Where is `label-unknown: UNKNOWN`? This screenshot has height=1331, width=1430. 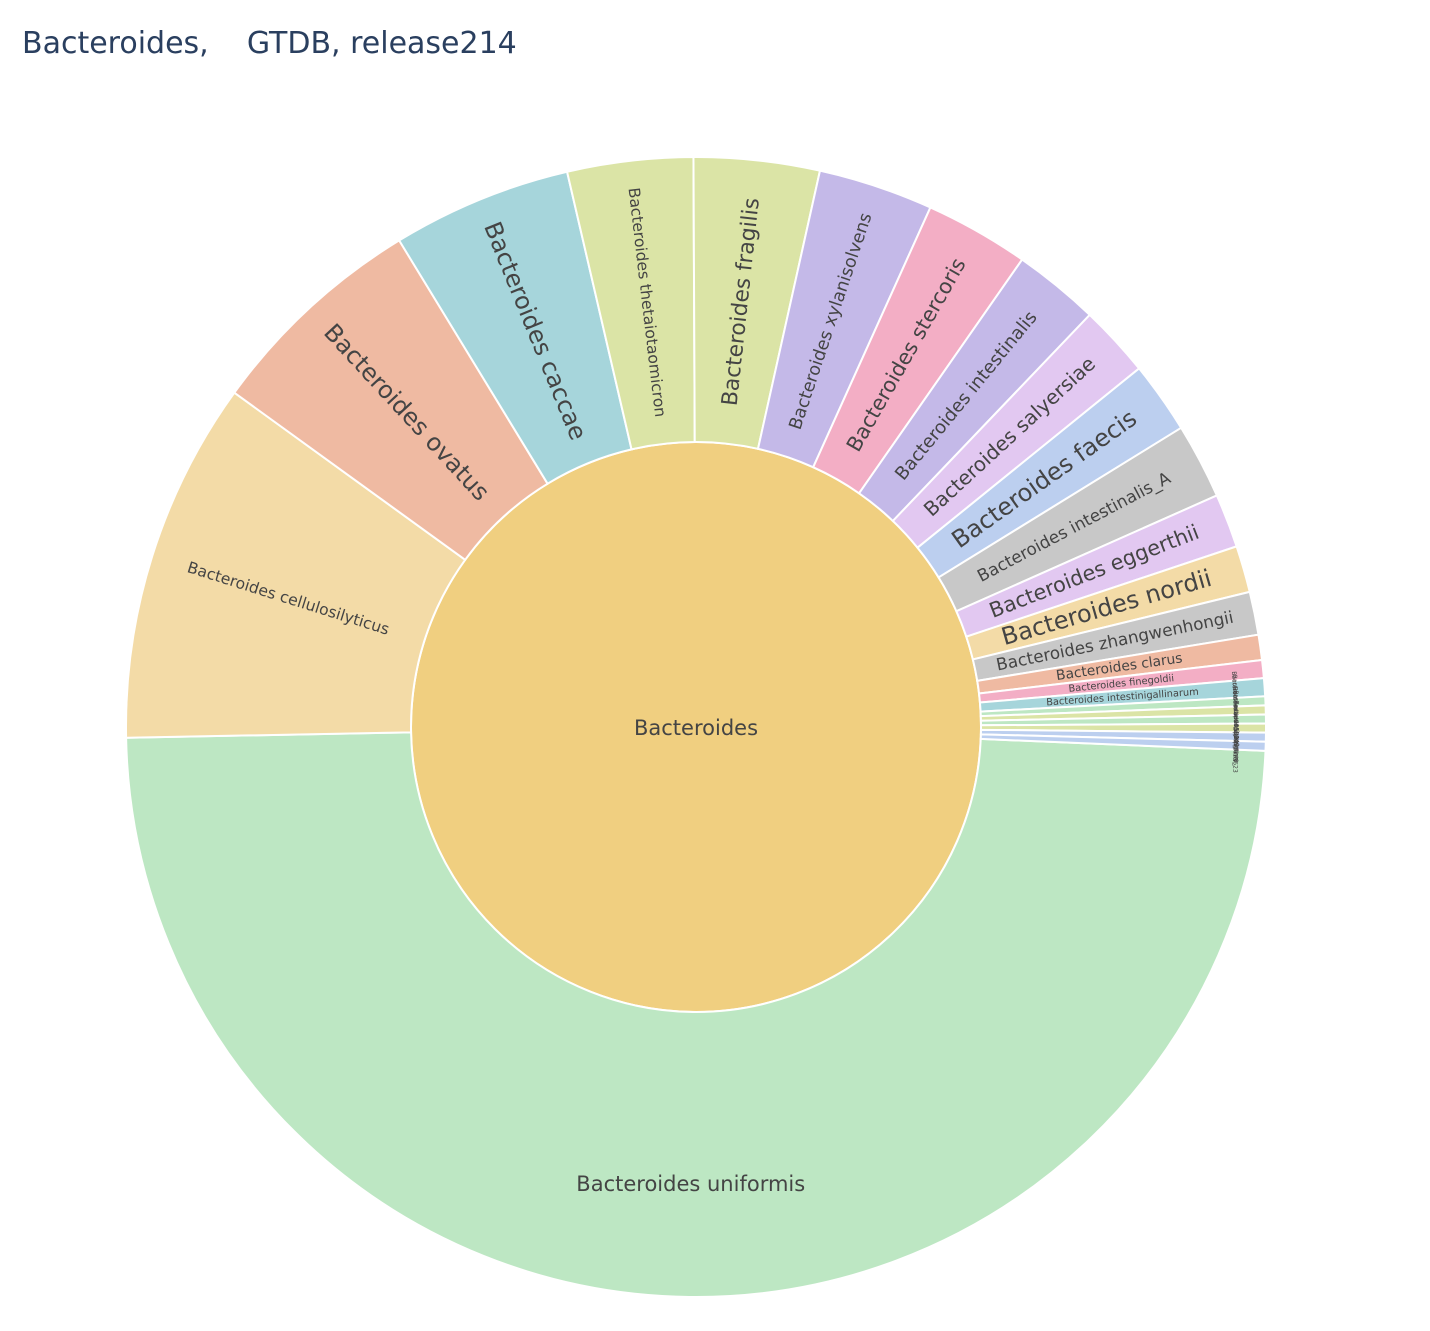
label-unknown: UNKNOWN is located at coordinates (1235, 745).